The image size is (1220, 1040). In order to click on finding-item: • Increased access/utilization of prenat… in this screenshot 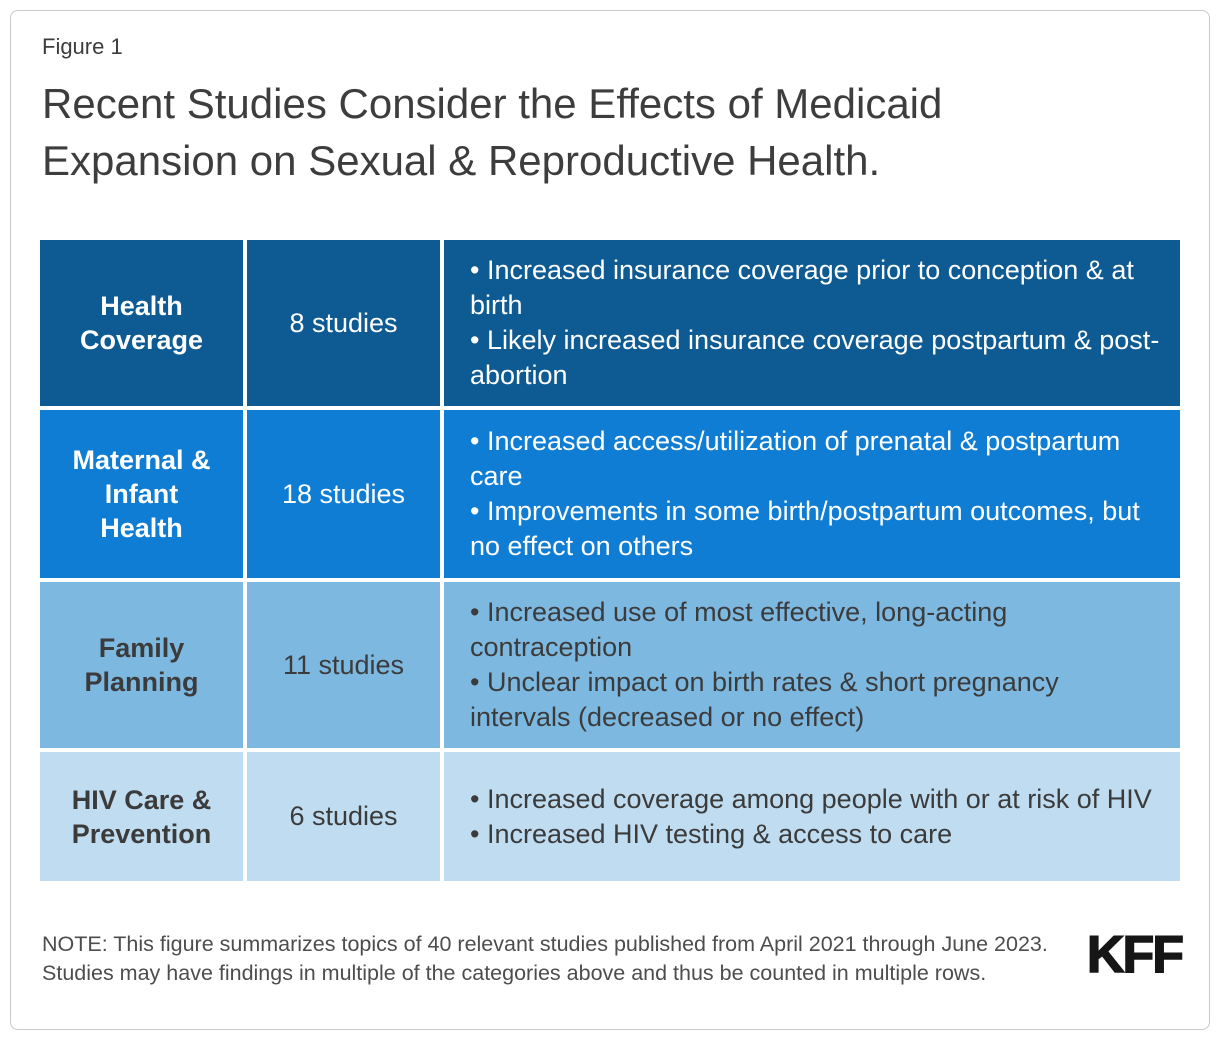, I will do `click(795, 458)`.